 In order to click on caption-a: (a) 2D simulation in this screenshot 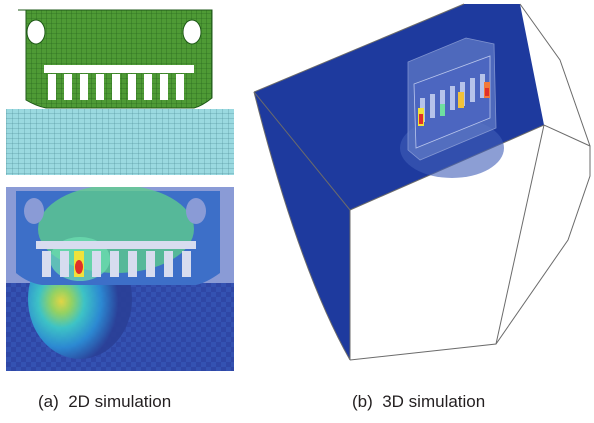, I will do `click(105, 401)`.